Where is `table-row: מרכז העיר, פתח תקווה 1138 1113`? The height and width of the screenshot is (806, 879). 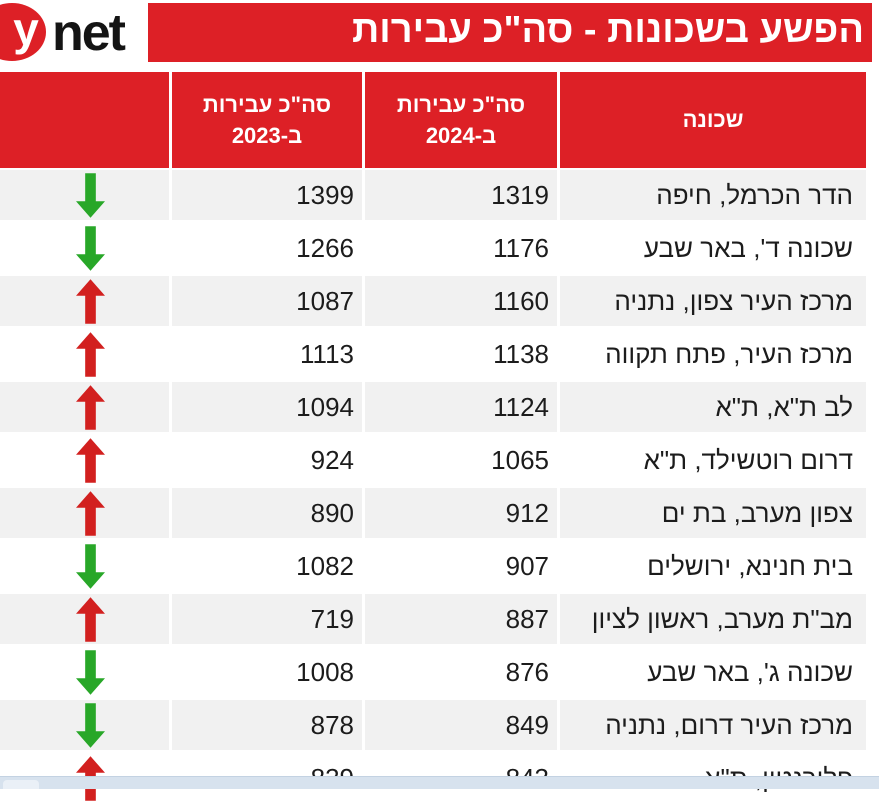 table-row: מרכז העיר, פתח תקווה 1138 1113 is located at coordinates (433, 354).